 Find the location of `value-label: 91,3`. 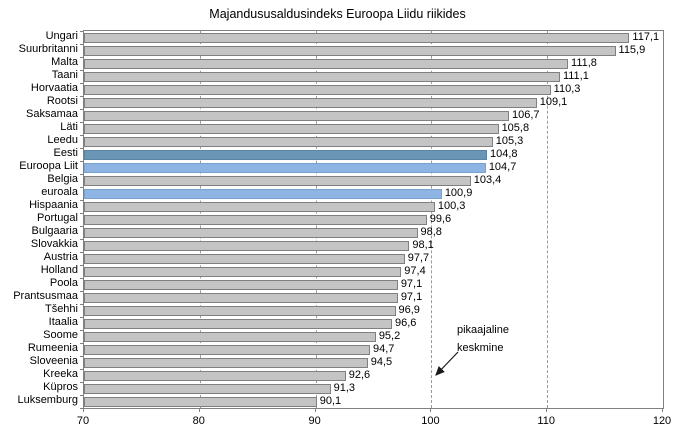

value-label: 91,3 is located at coordinates (344, 388).